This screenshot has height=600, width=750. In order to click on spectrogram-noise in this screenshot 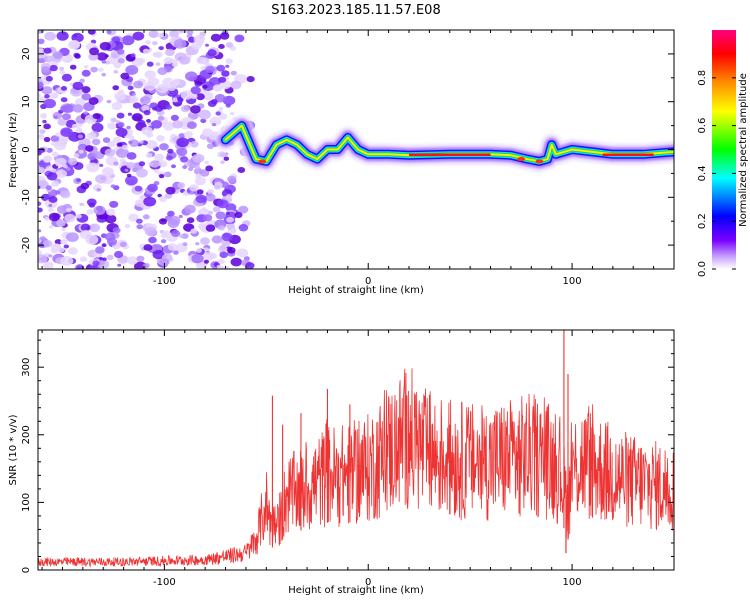, I will do `click(147, 149)`.